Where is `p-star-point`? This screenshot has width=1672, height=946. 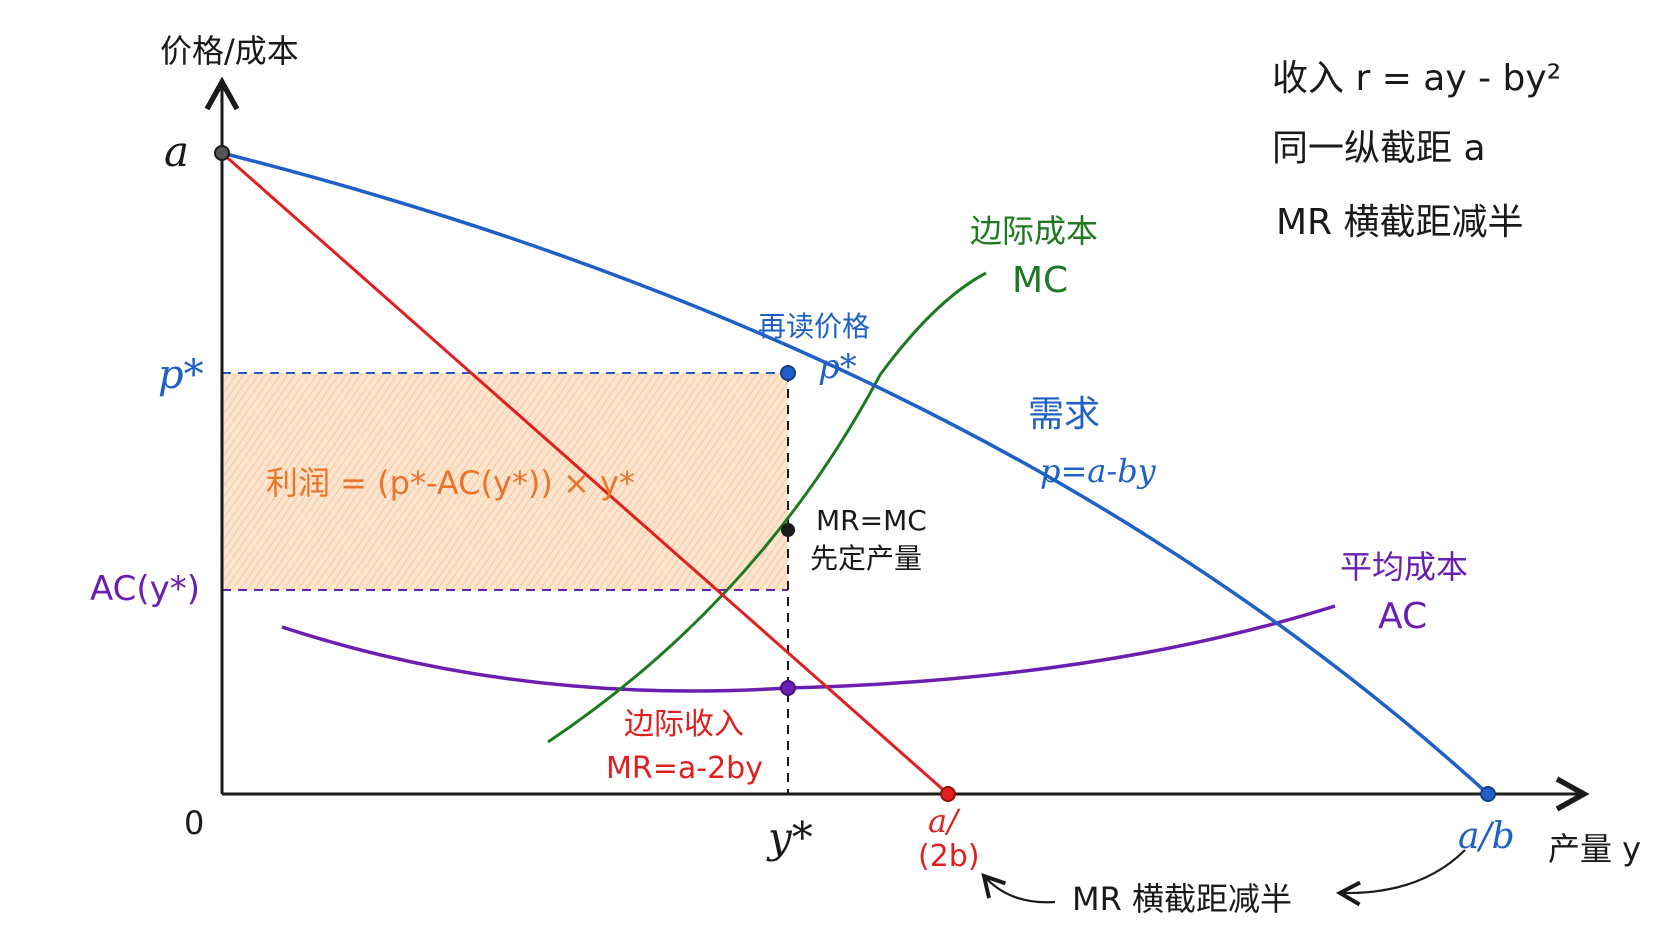
p-star-point is located at coordinates (788, 373).